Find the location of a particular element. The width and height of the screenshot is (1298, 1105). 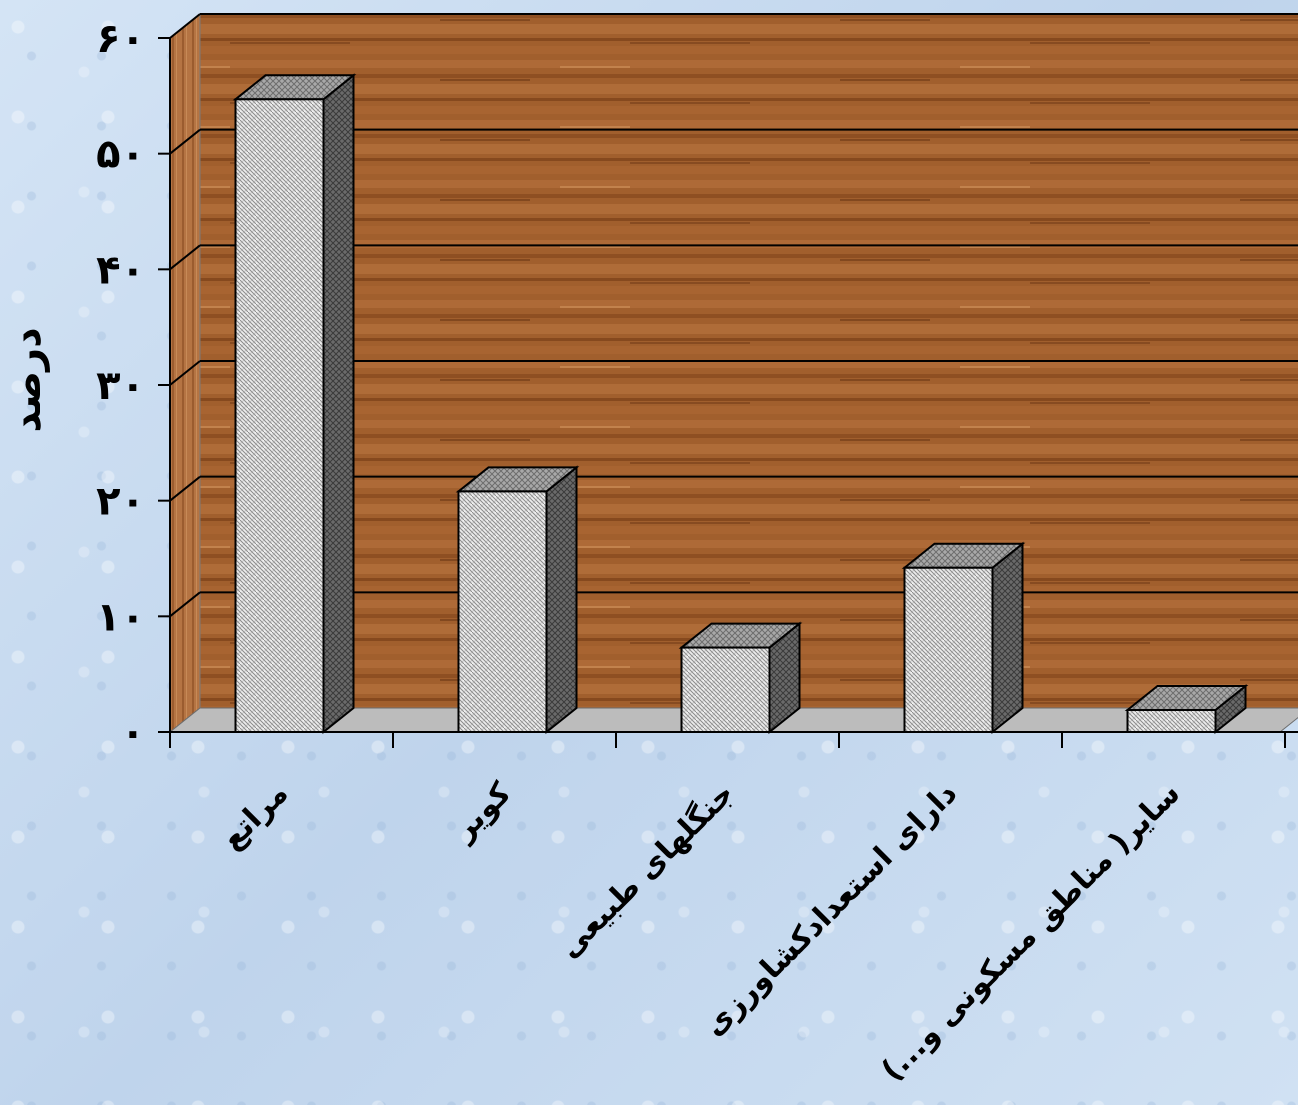

x-tick-label: دارای استعدادکشاورزی is located at coordinates (830, 909).